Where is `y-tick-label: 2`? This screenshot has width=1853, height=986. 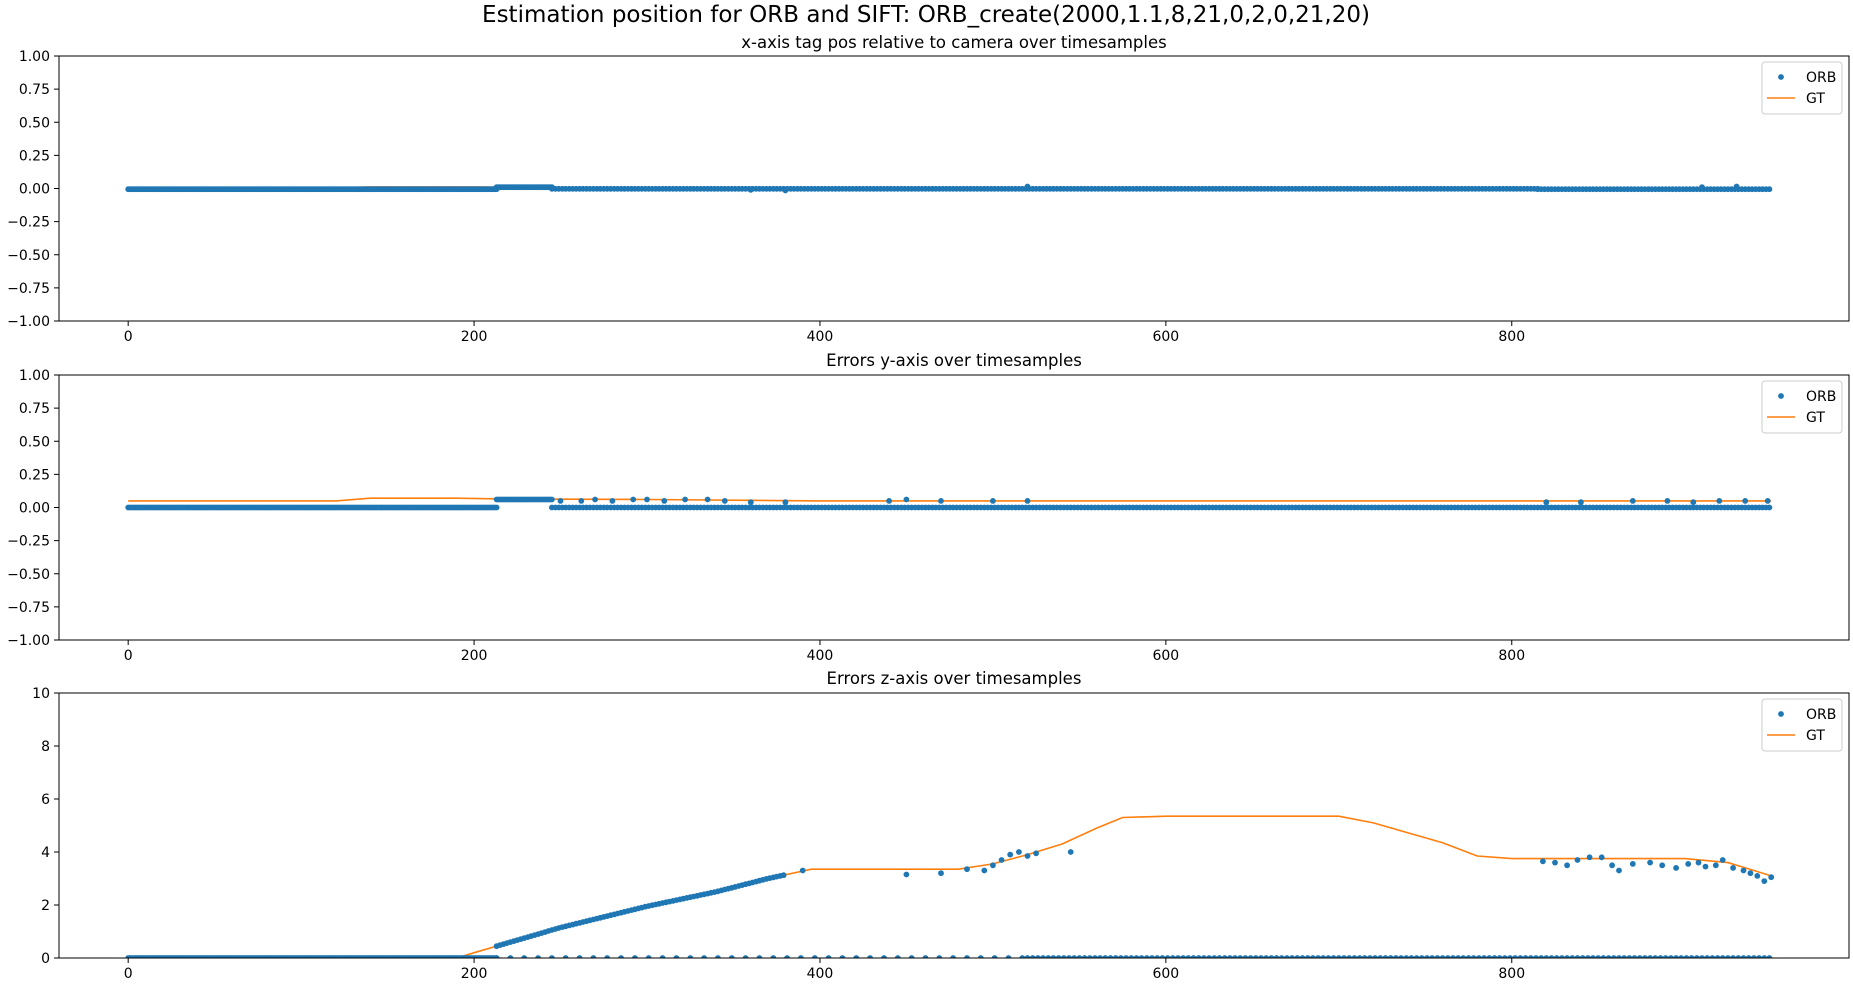 y-tick-label: 2 is located at coordinates (45, 906).